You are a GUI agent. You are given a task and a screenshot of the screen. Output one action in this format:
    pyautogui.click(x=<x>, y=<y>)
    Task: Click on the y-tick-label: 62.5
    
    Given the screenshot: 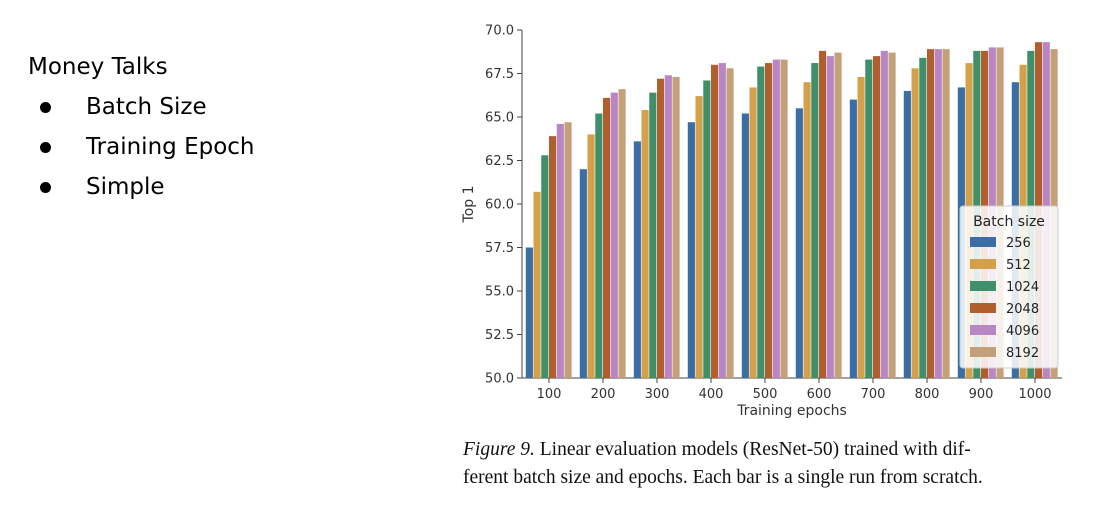 What is the action you would take?
    pyautogui.click(x=499, y=161)
    